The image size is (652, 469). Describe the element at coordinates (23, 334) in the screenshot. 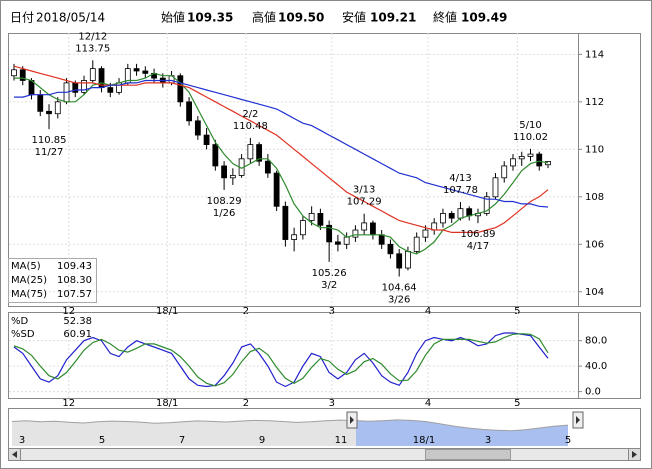

I see `legend-label: %SD` at that location.